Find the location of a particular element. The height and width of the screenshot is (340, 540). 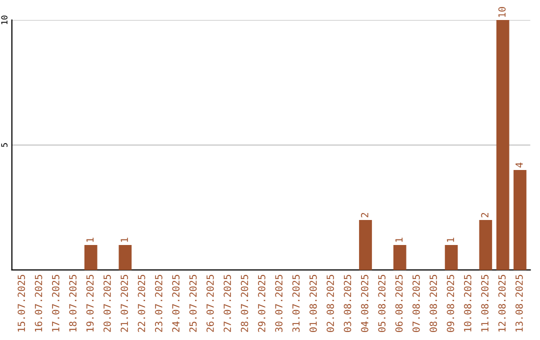

x-tick-label: 17.07.2025 is located at coordinates (56, 303).